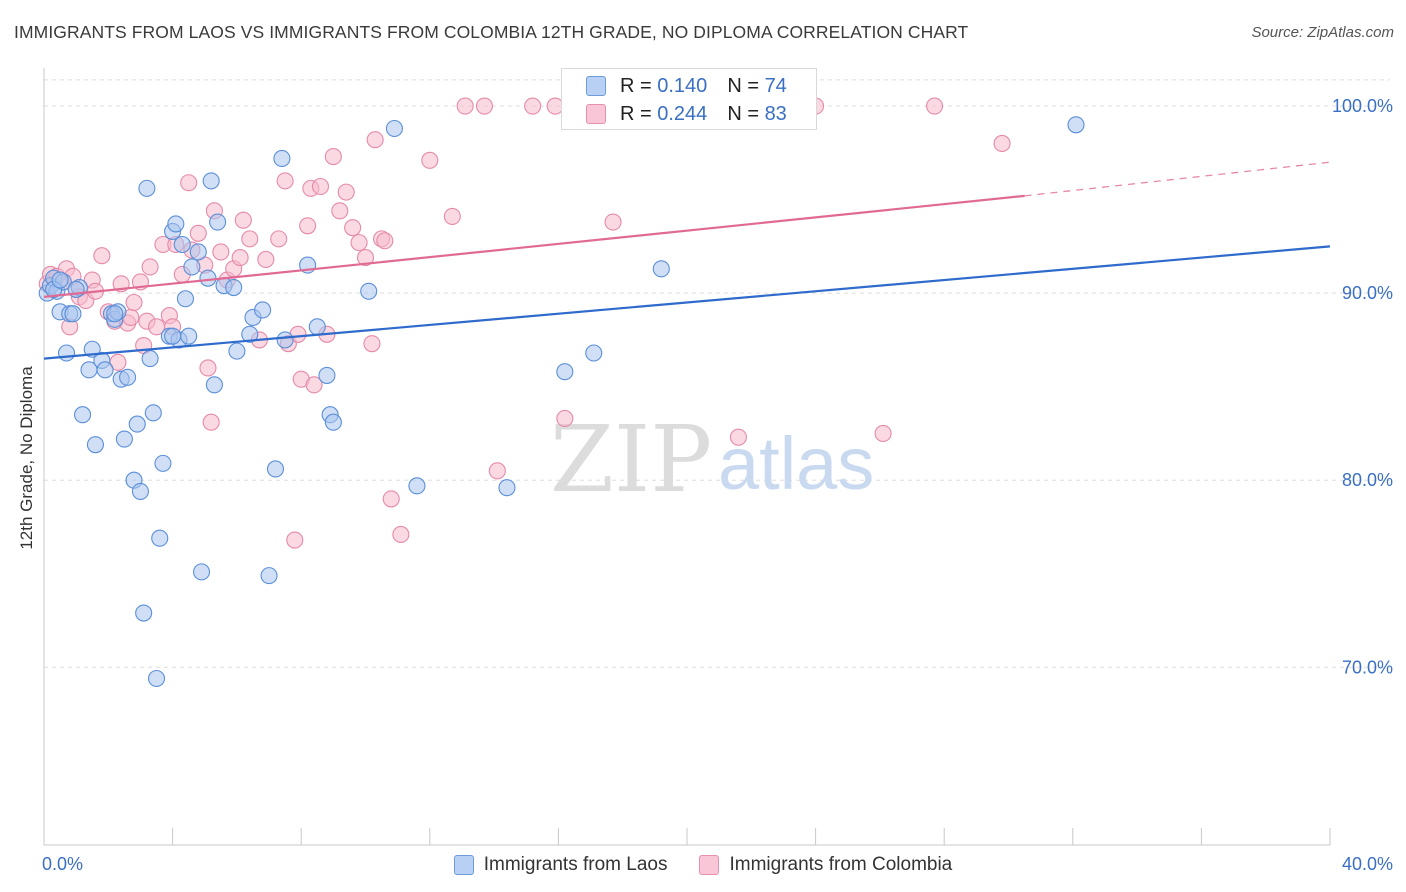  Describe the element at coordinates (636, 85) in the screenshot. I see `laos-r-label: R =` at that location.